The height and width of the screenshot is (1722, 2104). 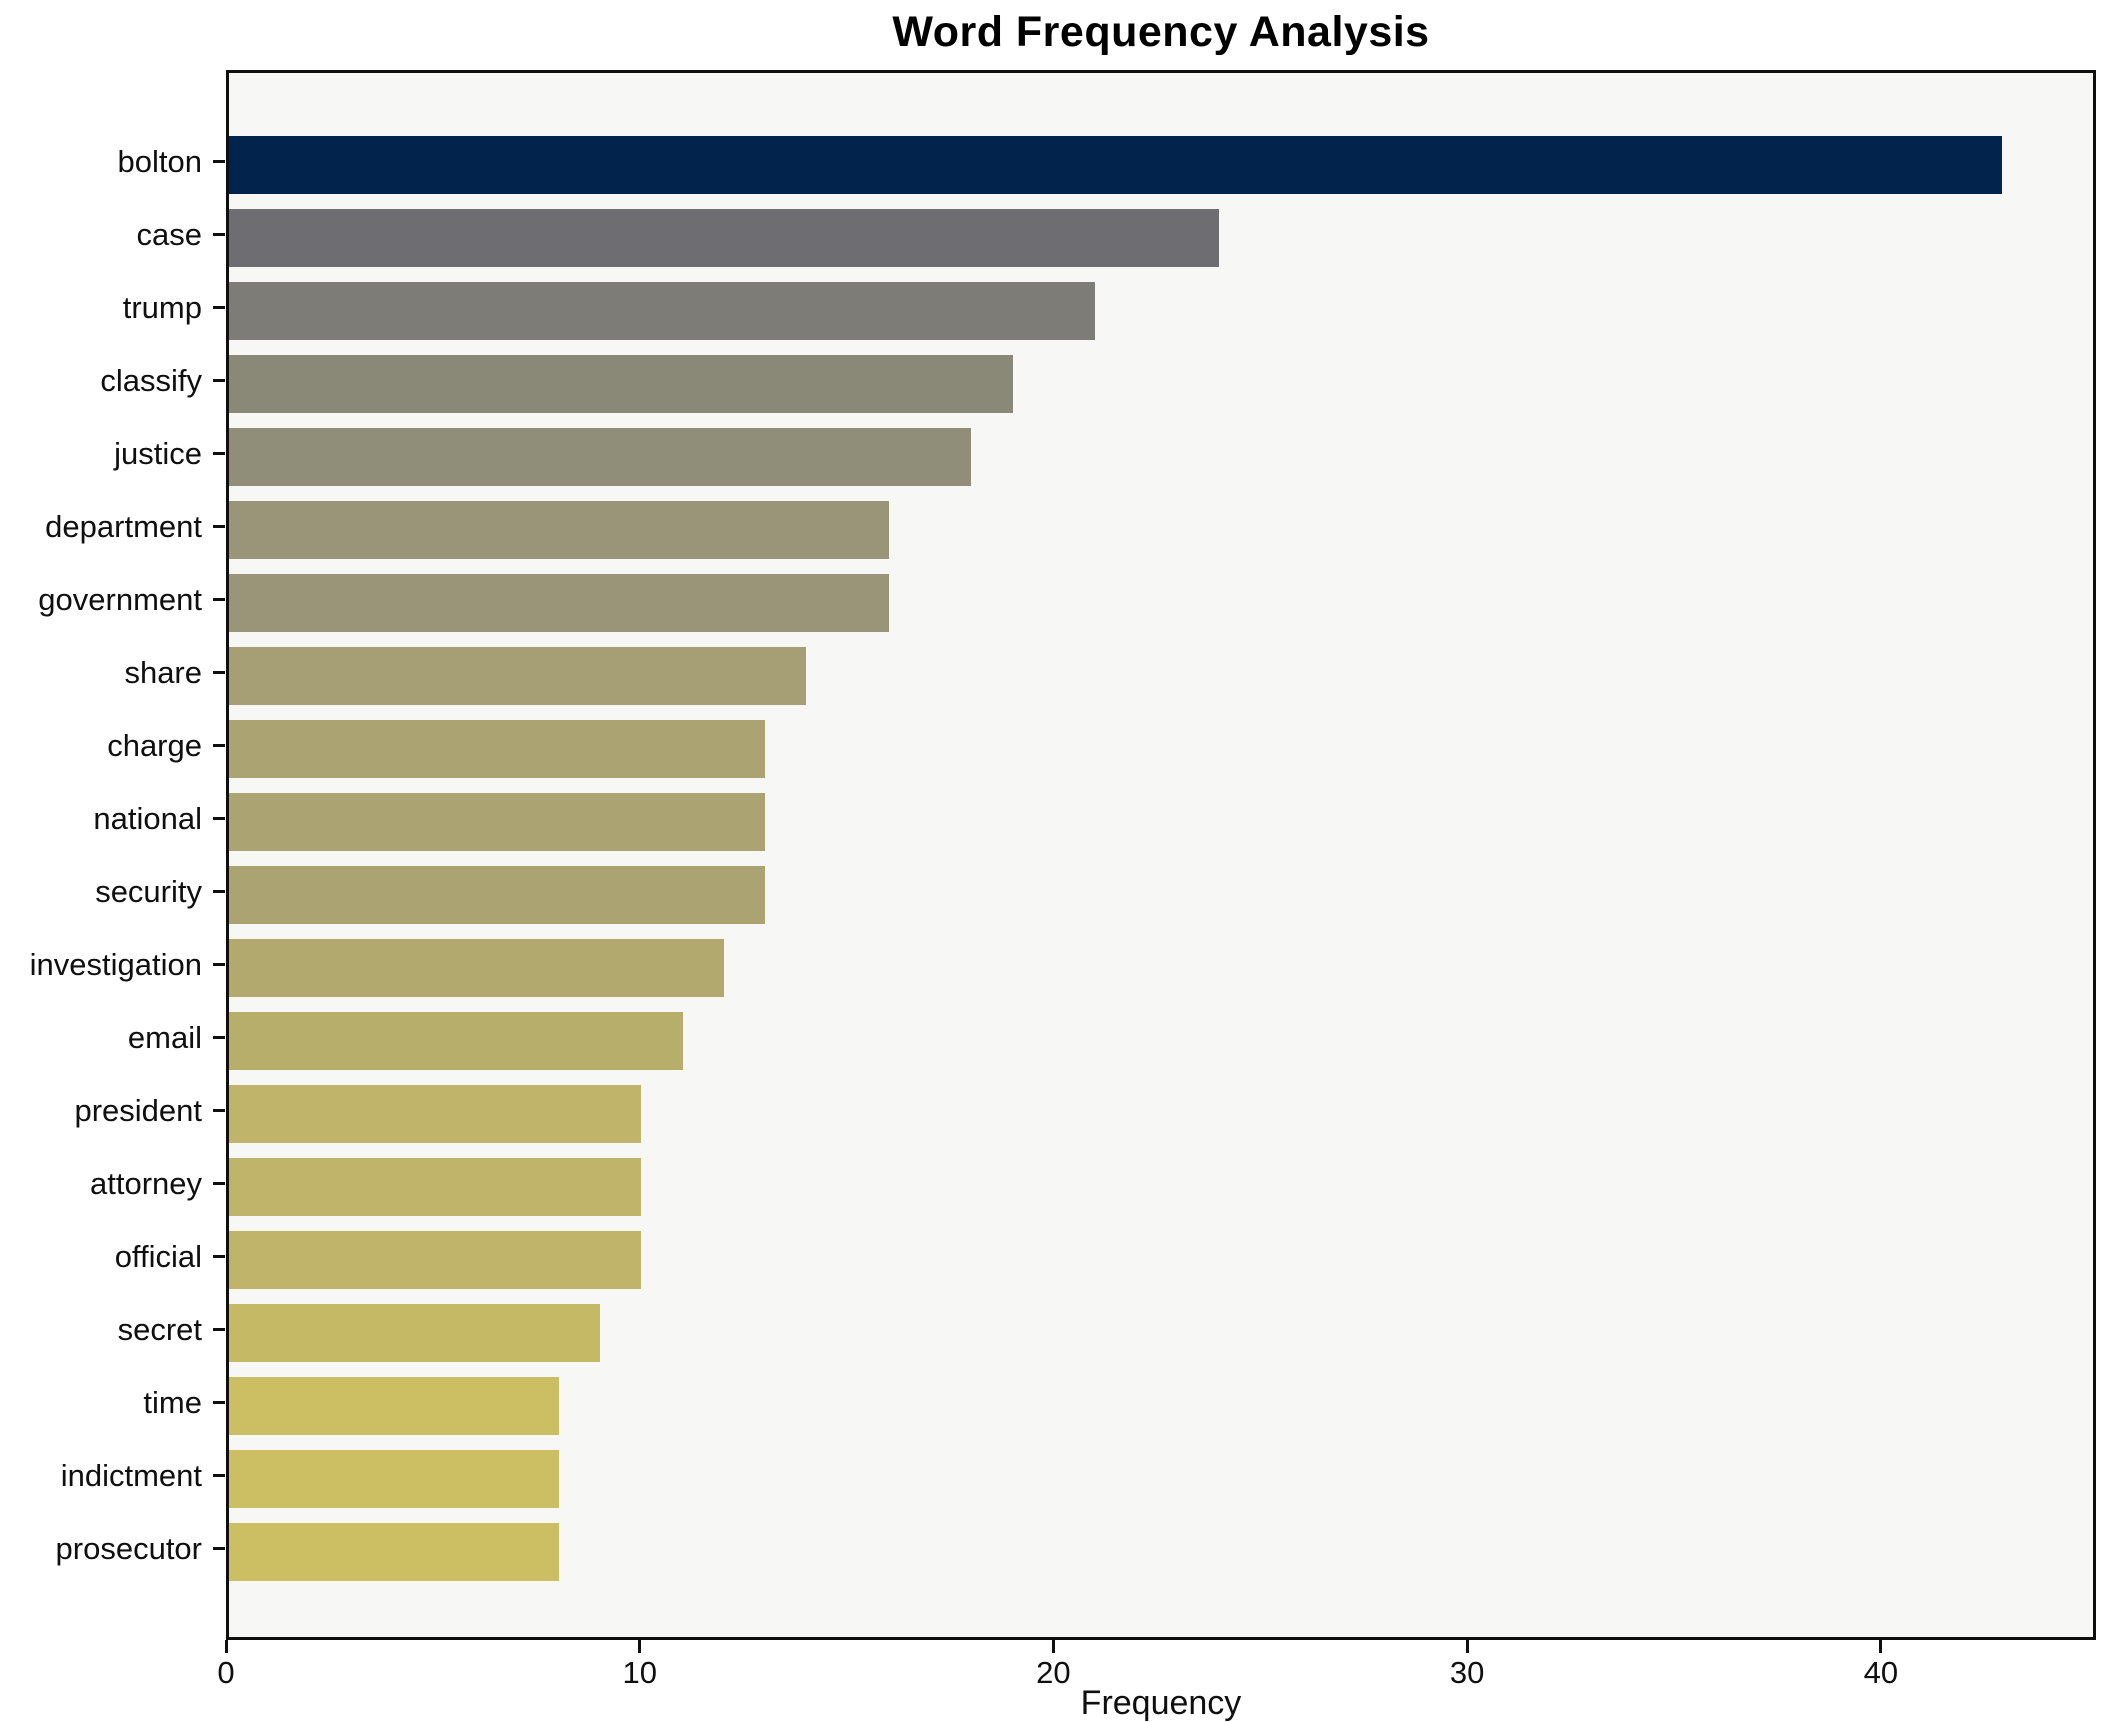 I want to click on bar-indictment, so click(x=394, y=1478).